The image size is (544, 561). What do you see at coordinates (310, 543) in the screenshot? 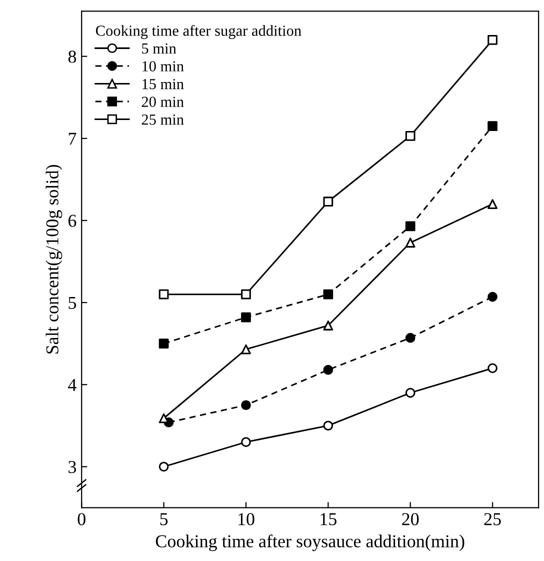
I see `x-axis-title: Cooking time after soysauce addition(min)` at bounding box center [310, 543].